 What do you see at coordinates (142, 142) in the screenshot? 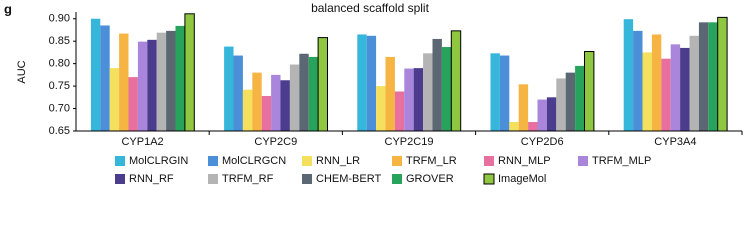
I see `x-tick-label: CYP1A2` at bounding box center [142, 142].